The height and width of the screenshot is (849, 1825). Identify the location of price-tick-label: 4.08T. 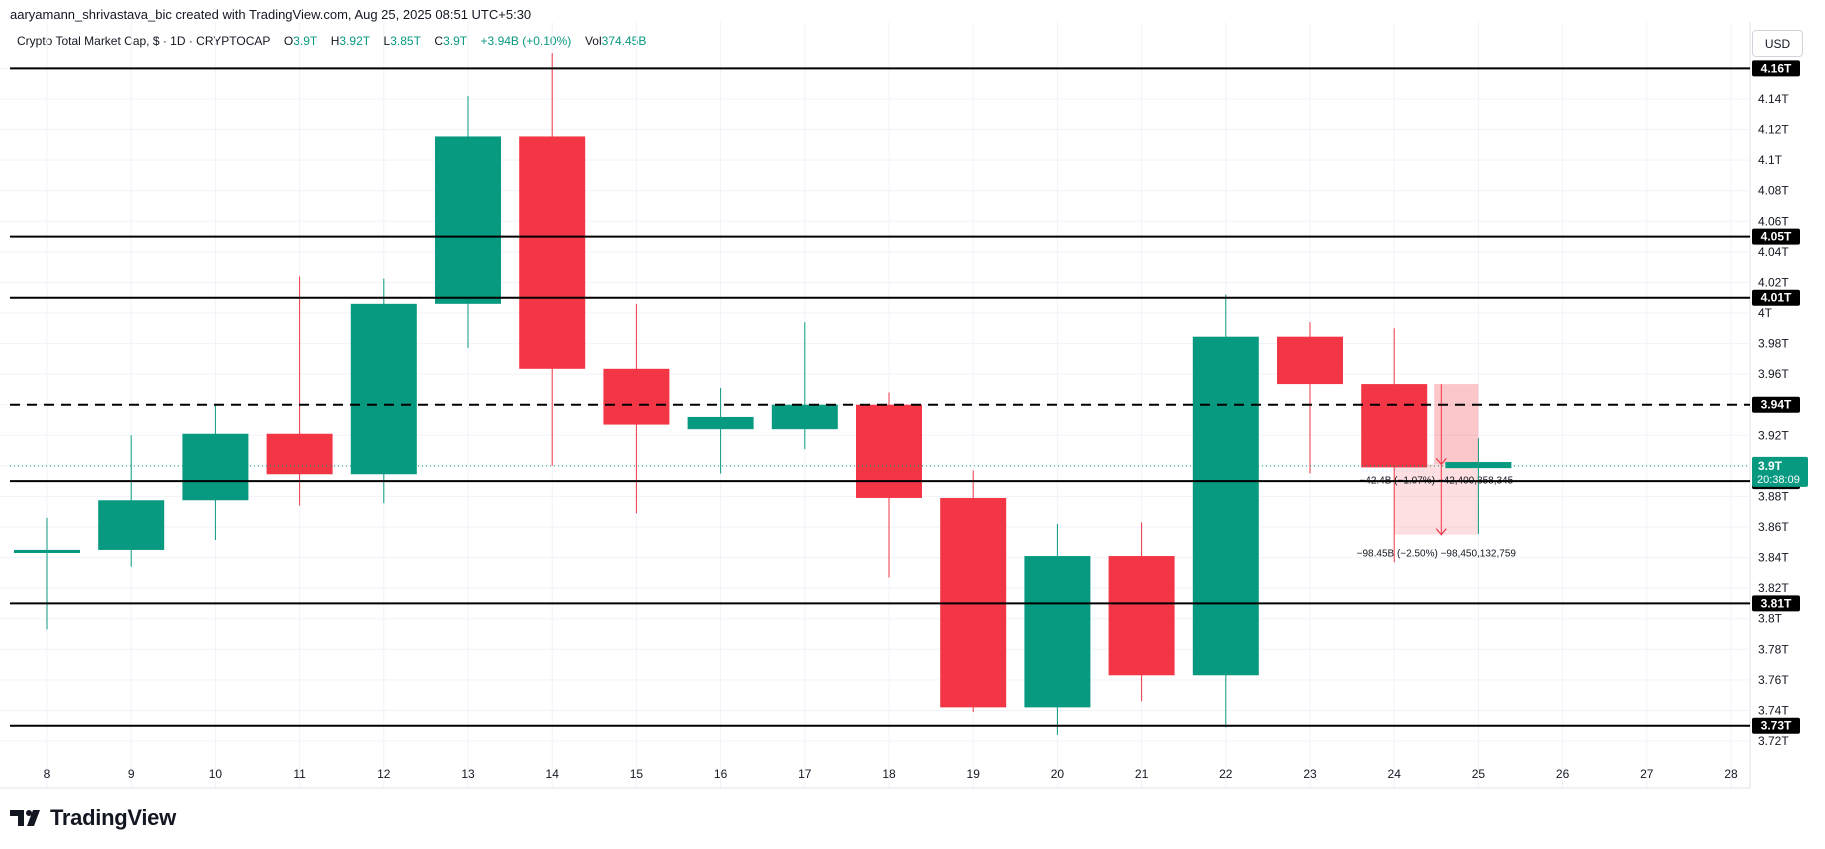
(1773, 191).